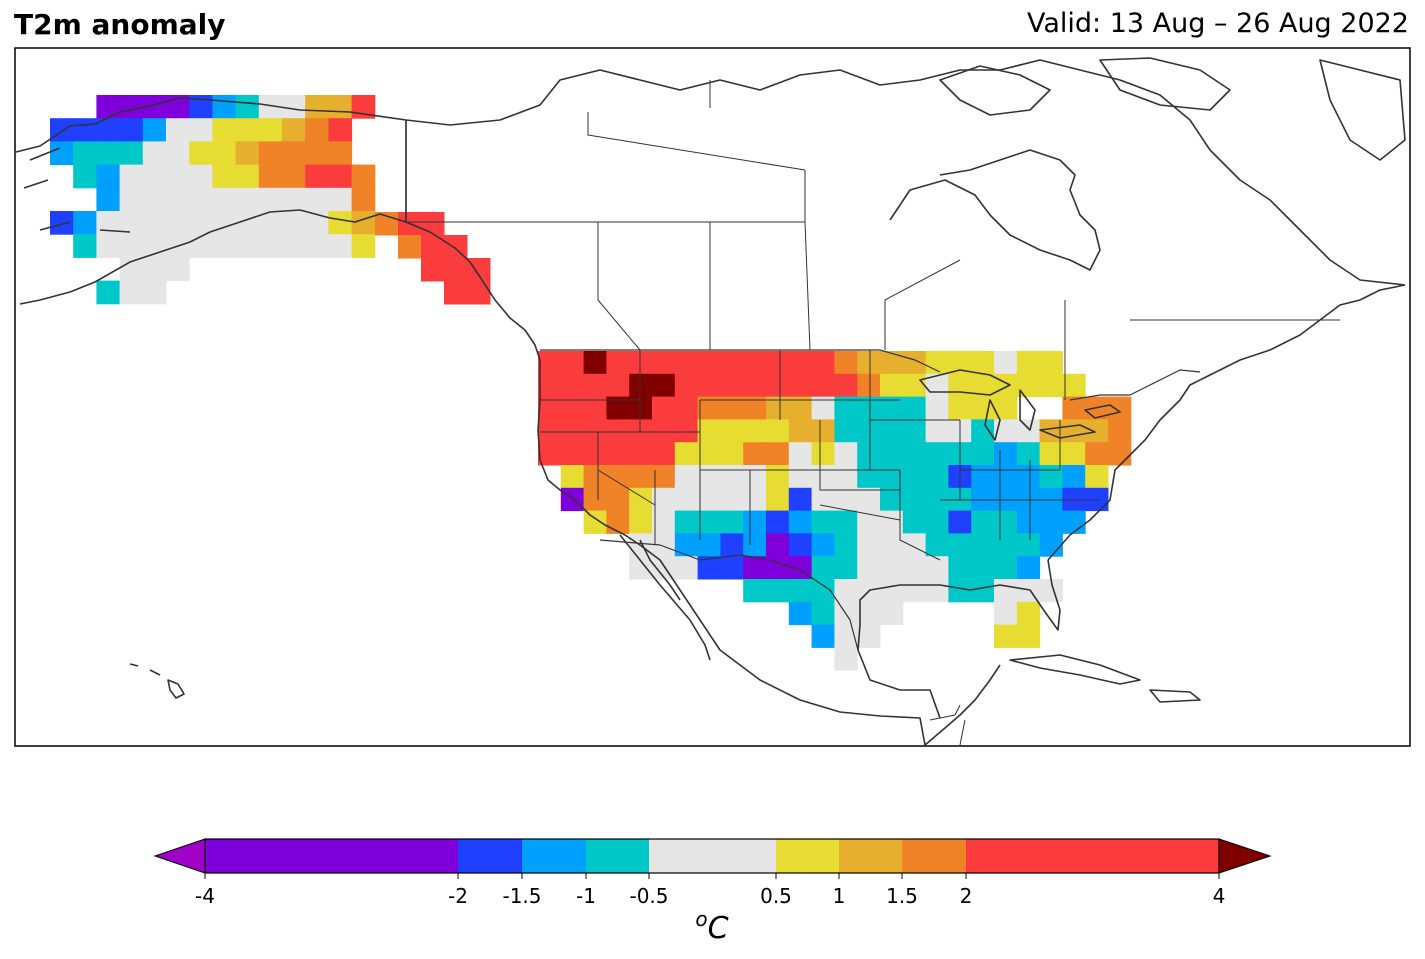  What do you see at coordinates (586, 896) in the screenshot?
I see `colorbar-tick-label: -1` at bounding box center [586, 896].